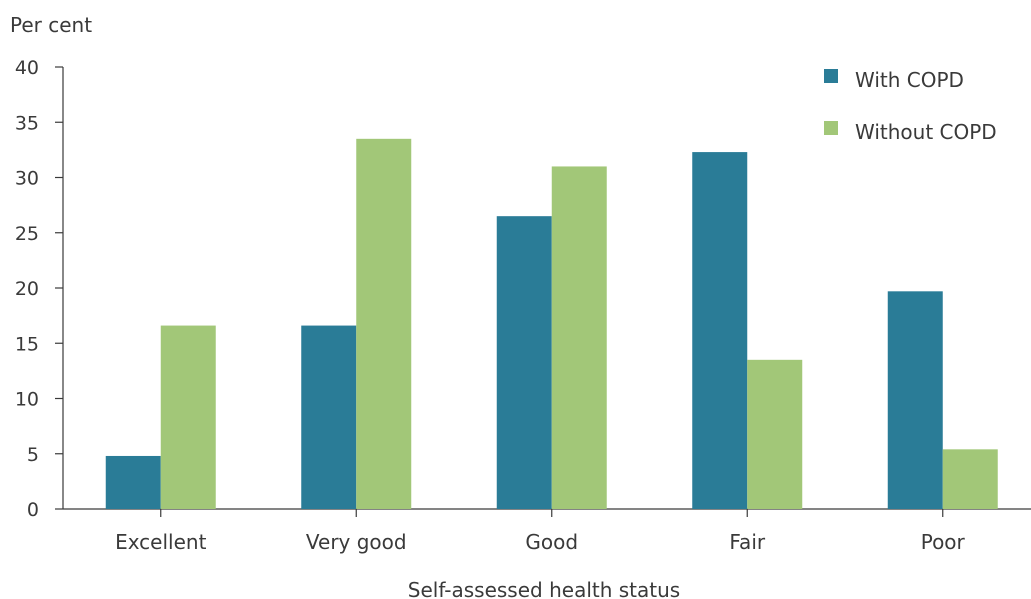  Describe the element at coordinates (544, 588) in the screenshot. I see `x-axis-title: Self-assessed health status` at that location.